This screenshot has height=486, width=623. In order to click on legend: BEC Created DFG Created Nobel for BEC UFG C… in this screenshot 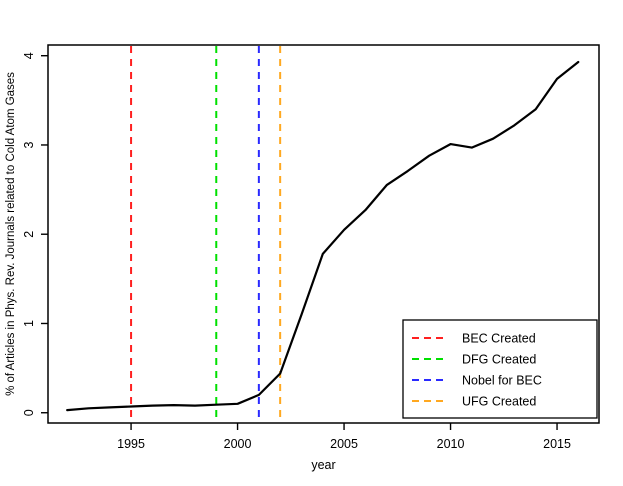, I will do `click(500, 369)`.